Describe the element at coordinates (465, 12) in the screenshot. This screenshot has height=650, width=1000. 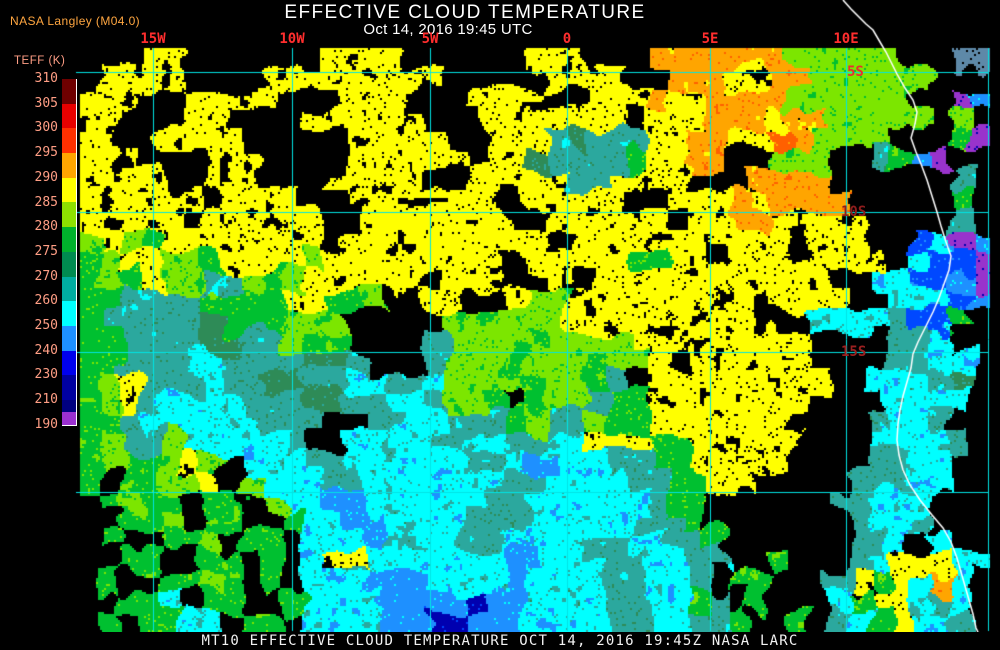
I see `page-title: EFFECTIVE CLOUD TEMPERATURE` at that location.